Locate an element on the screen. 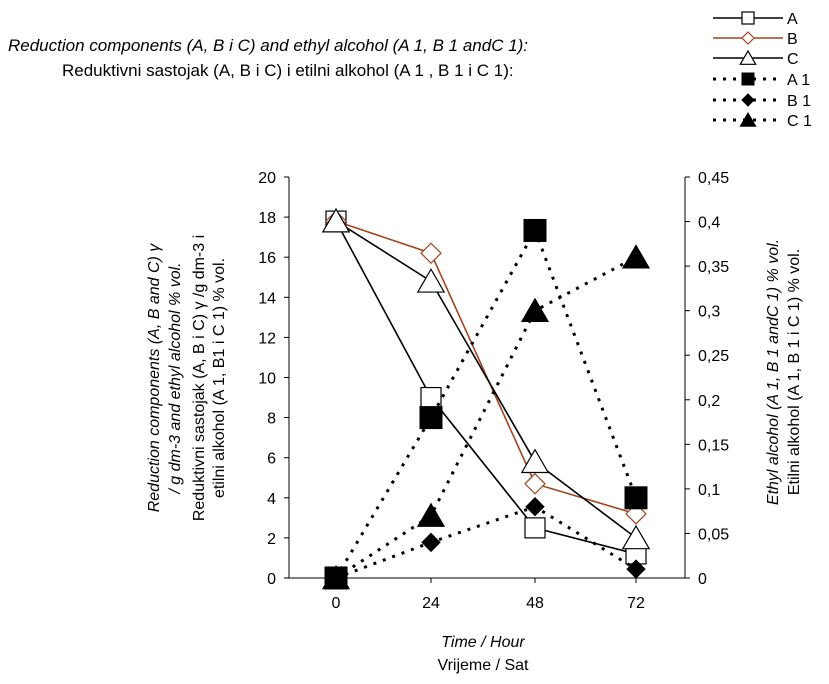 This screenshot has width=829, height=684. y-right-tick-label: 0,45 is located at coordinates (713, 178).